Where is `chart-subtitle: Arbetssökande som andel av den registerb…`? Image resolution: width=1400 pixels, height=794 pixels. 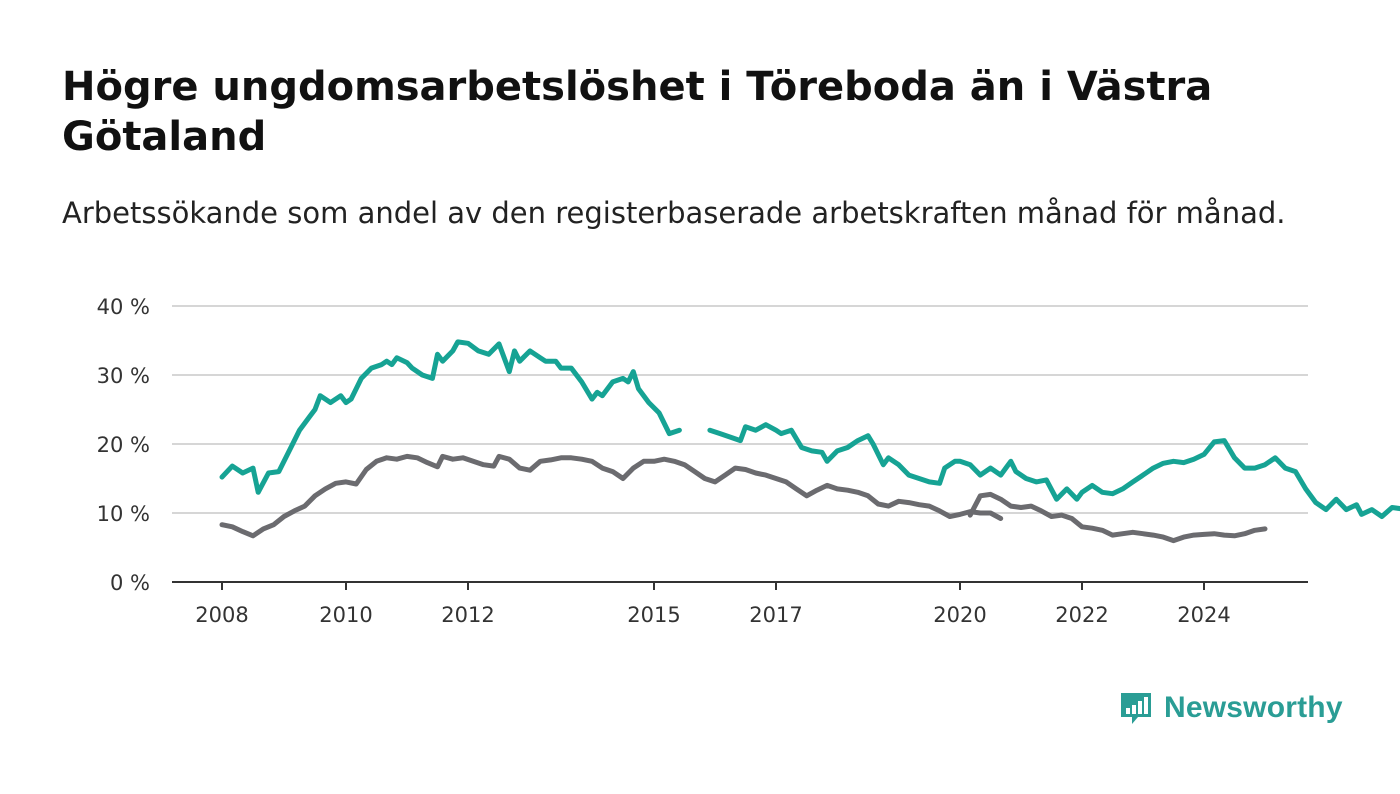 chart-subtitle: Arbetssökande som andel av den registerb… is located at coordinates (674, 213).